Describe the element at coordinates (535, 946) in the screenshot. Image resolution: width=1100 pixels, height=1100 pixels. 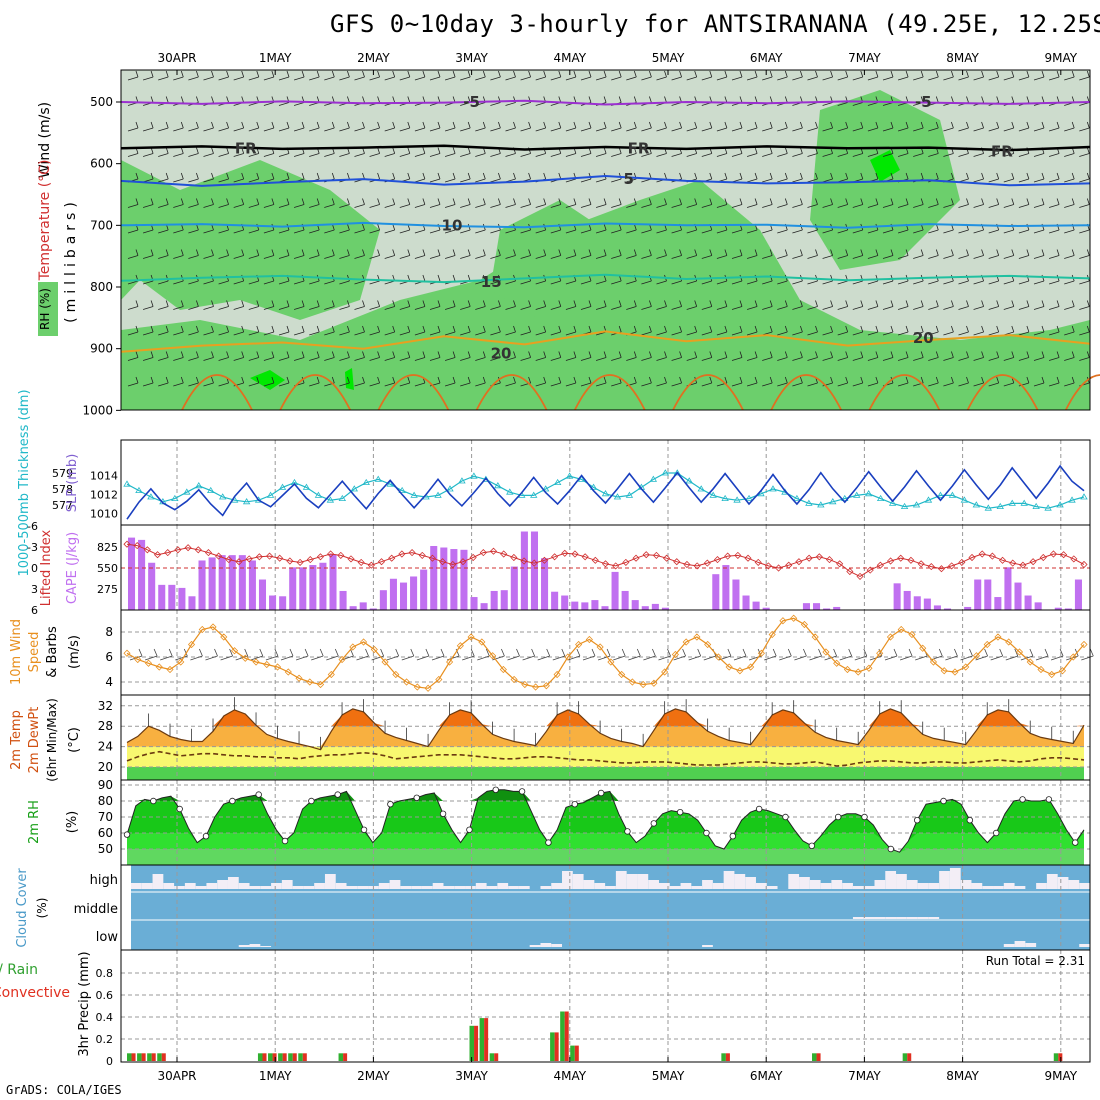
I see `cloud-low-bar` at that location.